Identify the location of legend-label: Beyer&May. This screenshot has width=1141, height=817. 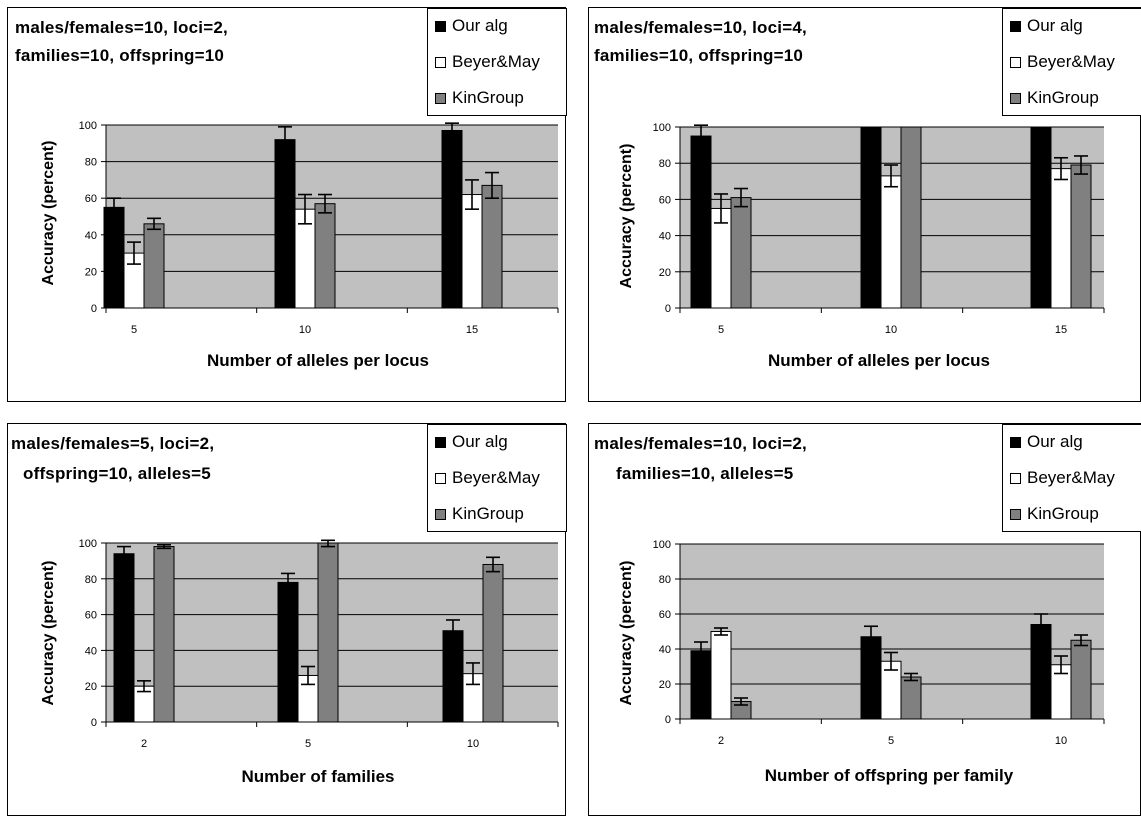
(496, 61).